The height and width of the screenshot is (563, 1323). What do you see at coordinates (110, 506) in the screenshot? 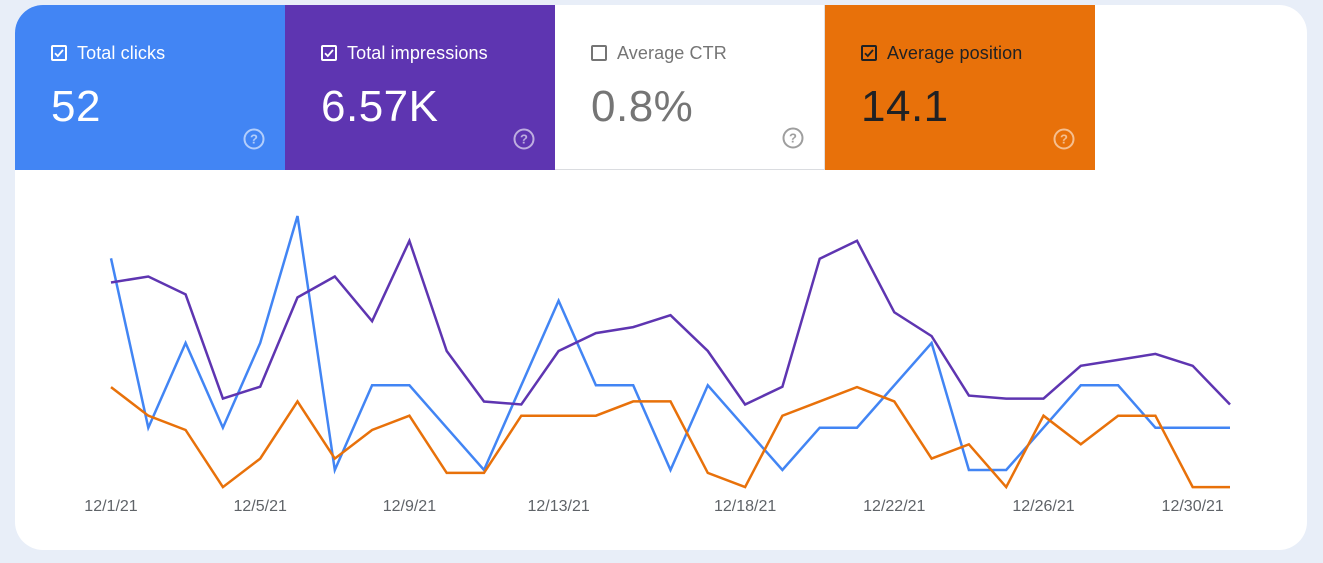
I see `x-tick-label: 12/1/21` at bounding box center [110, 506].